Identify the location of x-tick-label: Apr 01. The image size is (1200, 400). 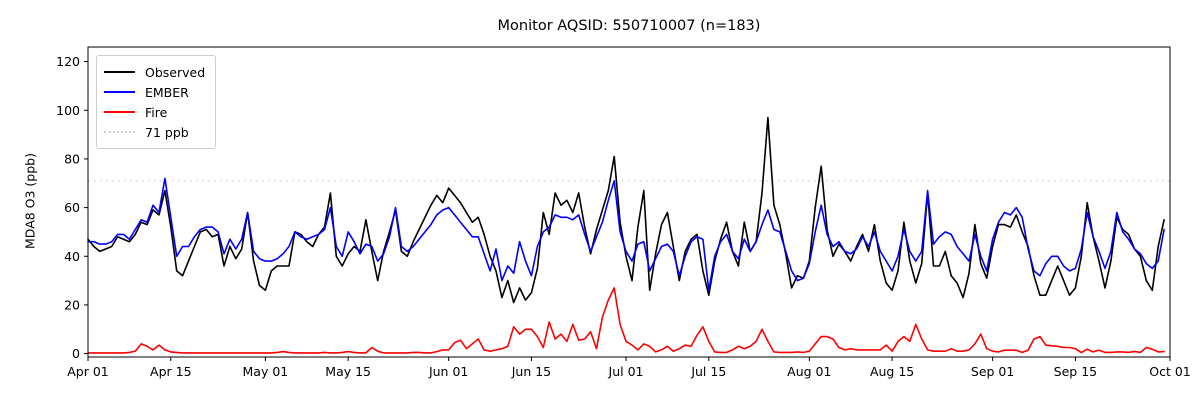
(88, 371).